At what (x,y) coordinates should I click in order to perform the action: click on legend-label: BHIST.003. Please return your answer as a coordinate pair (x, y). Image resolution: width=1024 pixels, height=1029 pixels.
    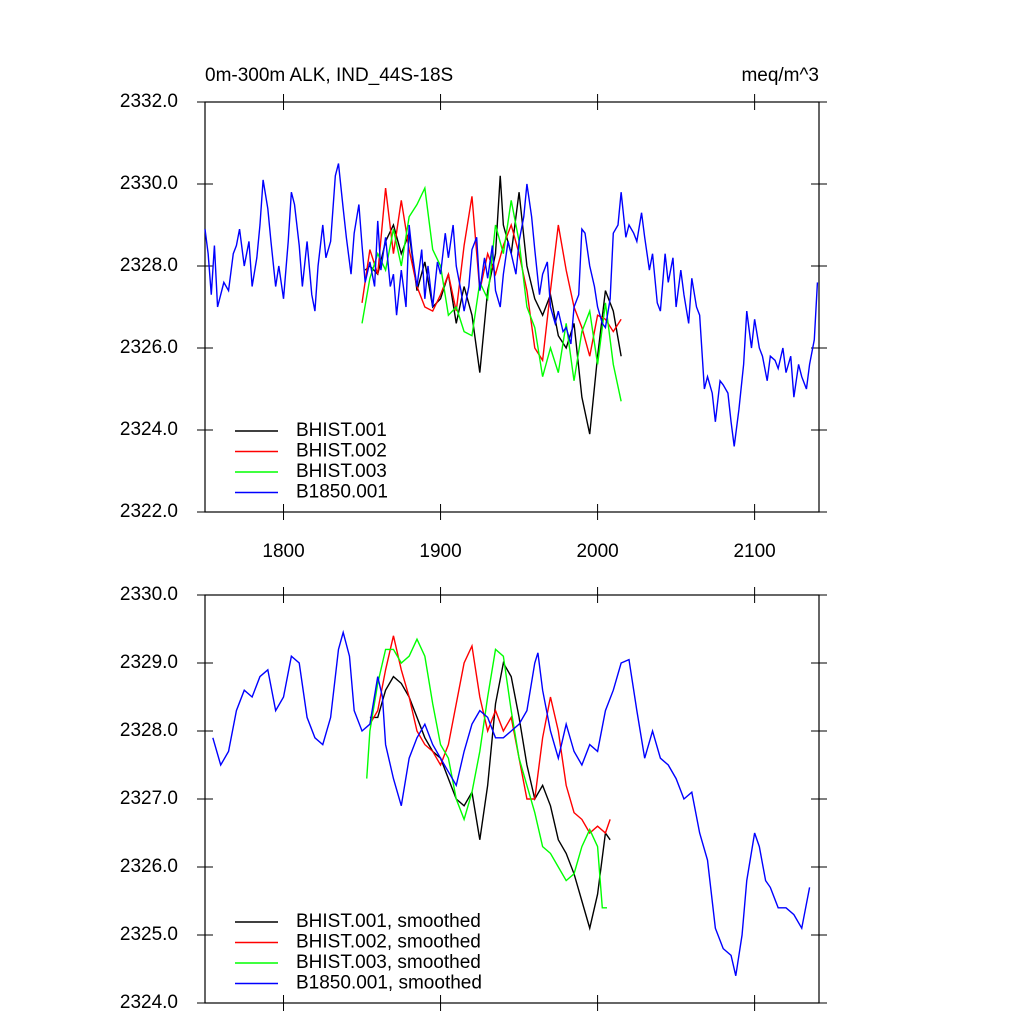
    Looking at the image, I should click on (341, 471).